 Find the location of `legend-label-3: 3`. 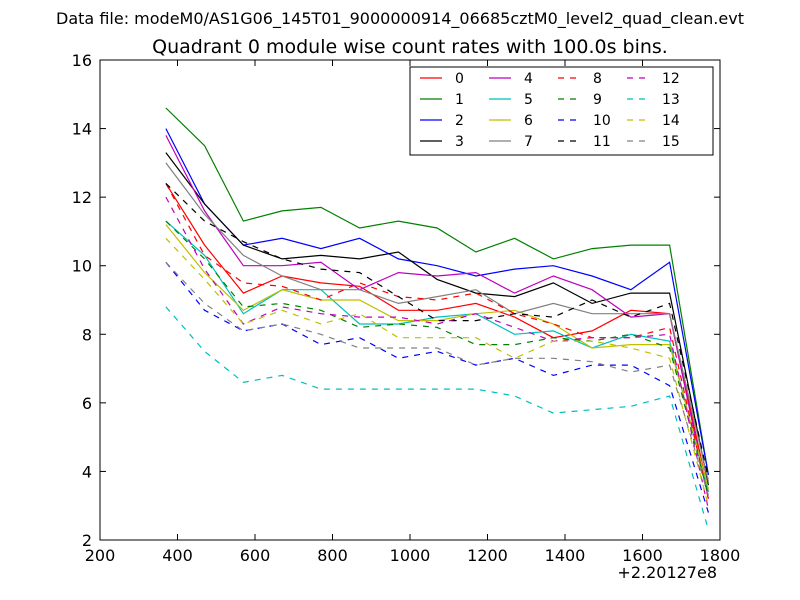

legend-label-3: 3 is located at coordinates (459, 142).